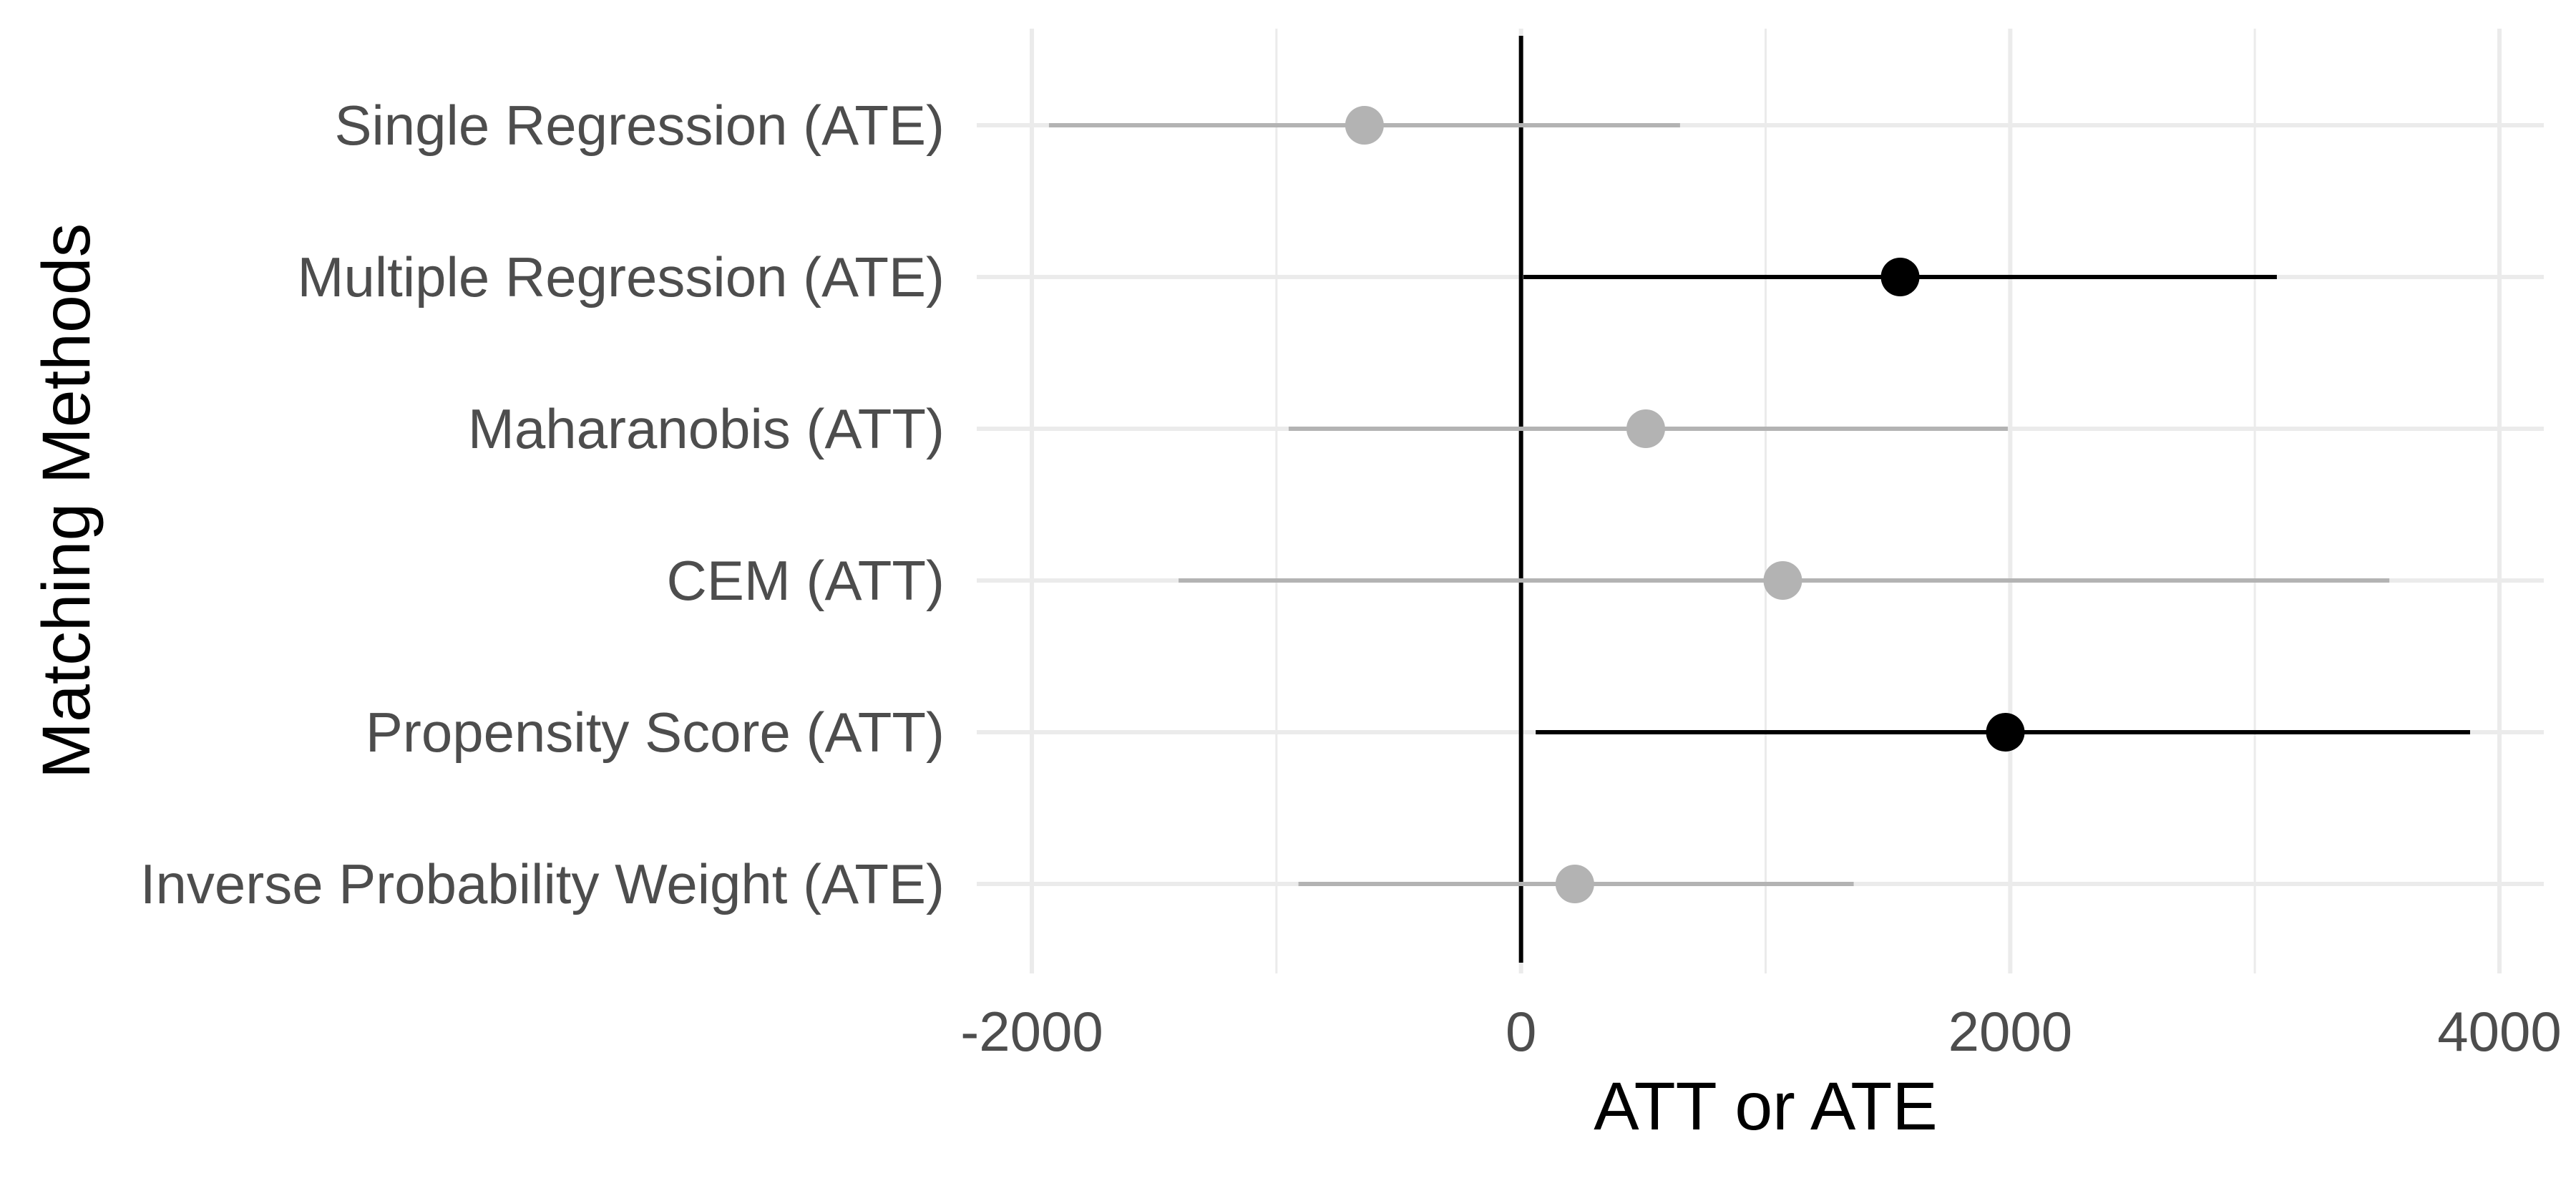 The height and width of the screenshot is (1181, 2576). Describe the element at coordinates (542, 883) in the screenshot. I see `y-tick-label: Inverse Probability Weight (ATE)` at that location.